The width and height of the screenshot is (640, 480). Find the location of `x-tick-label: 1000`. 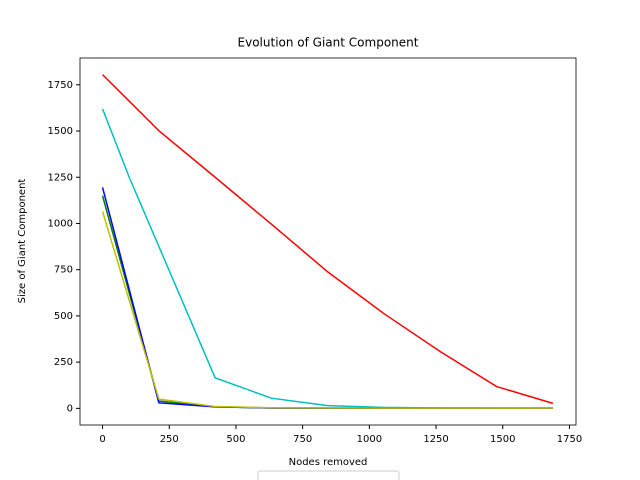

x-tick-label: 1000 is located at coordinates (369, 439).